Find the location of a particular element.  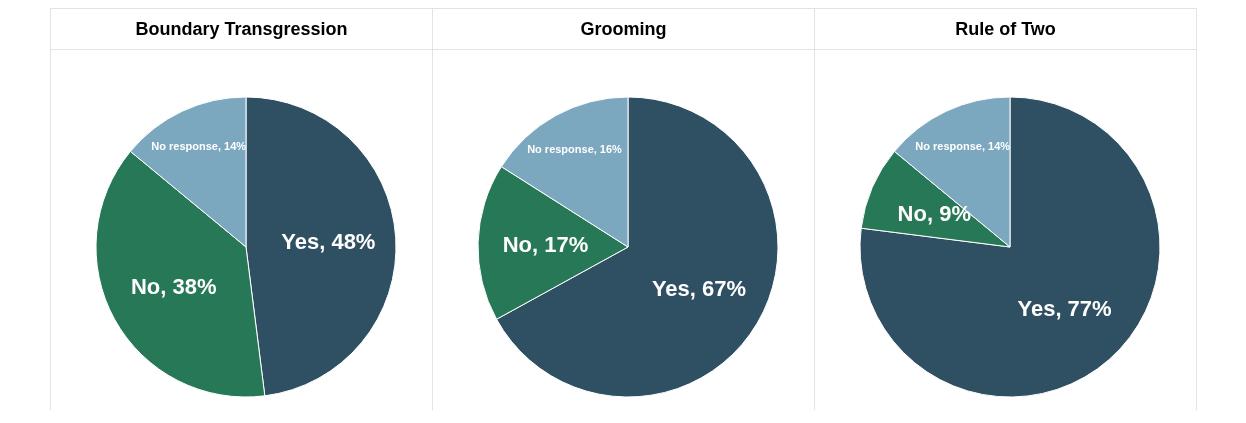

slice-label: No, 38% is located at coordinates (173, 287).